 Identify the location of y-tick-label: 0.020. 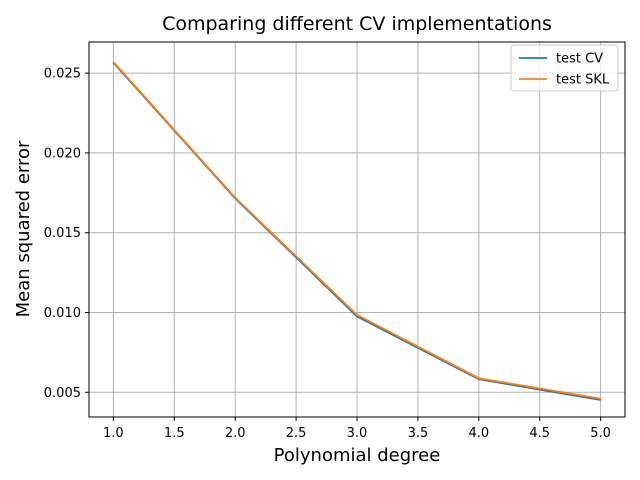
(62, 153).